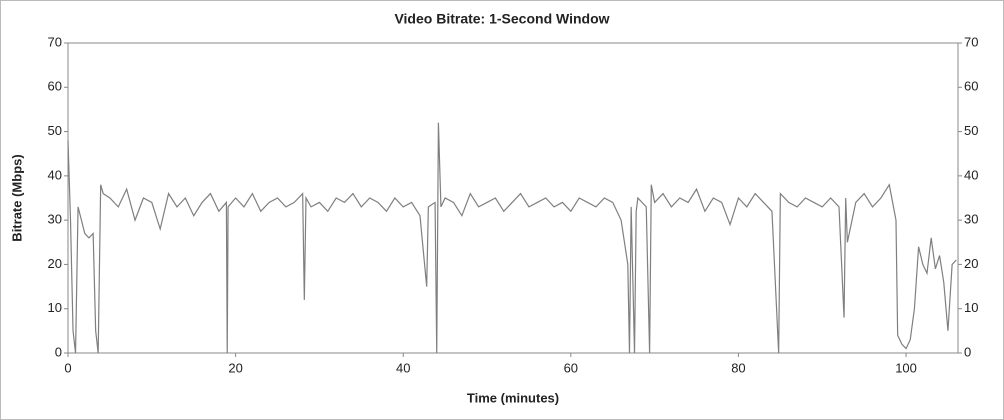 The image size is (1004, 420). I want to click on y-tick-label: 40, so click(55, 174).